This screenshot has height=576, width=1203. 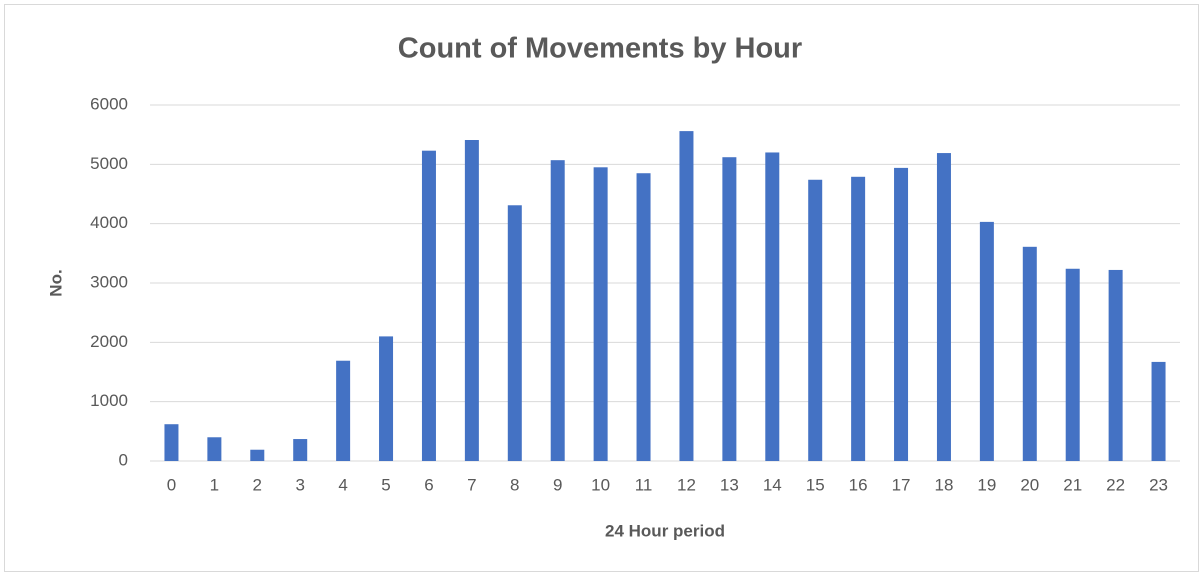 What do you see at coordinates (644, 484) in the screenshot?
I see `x-tick-label: 11` at bounding box center [644, 484].